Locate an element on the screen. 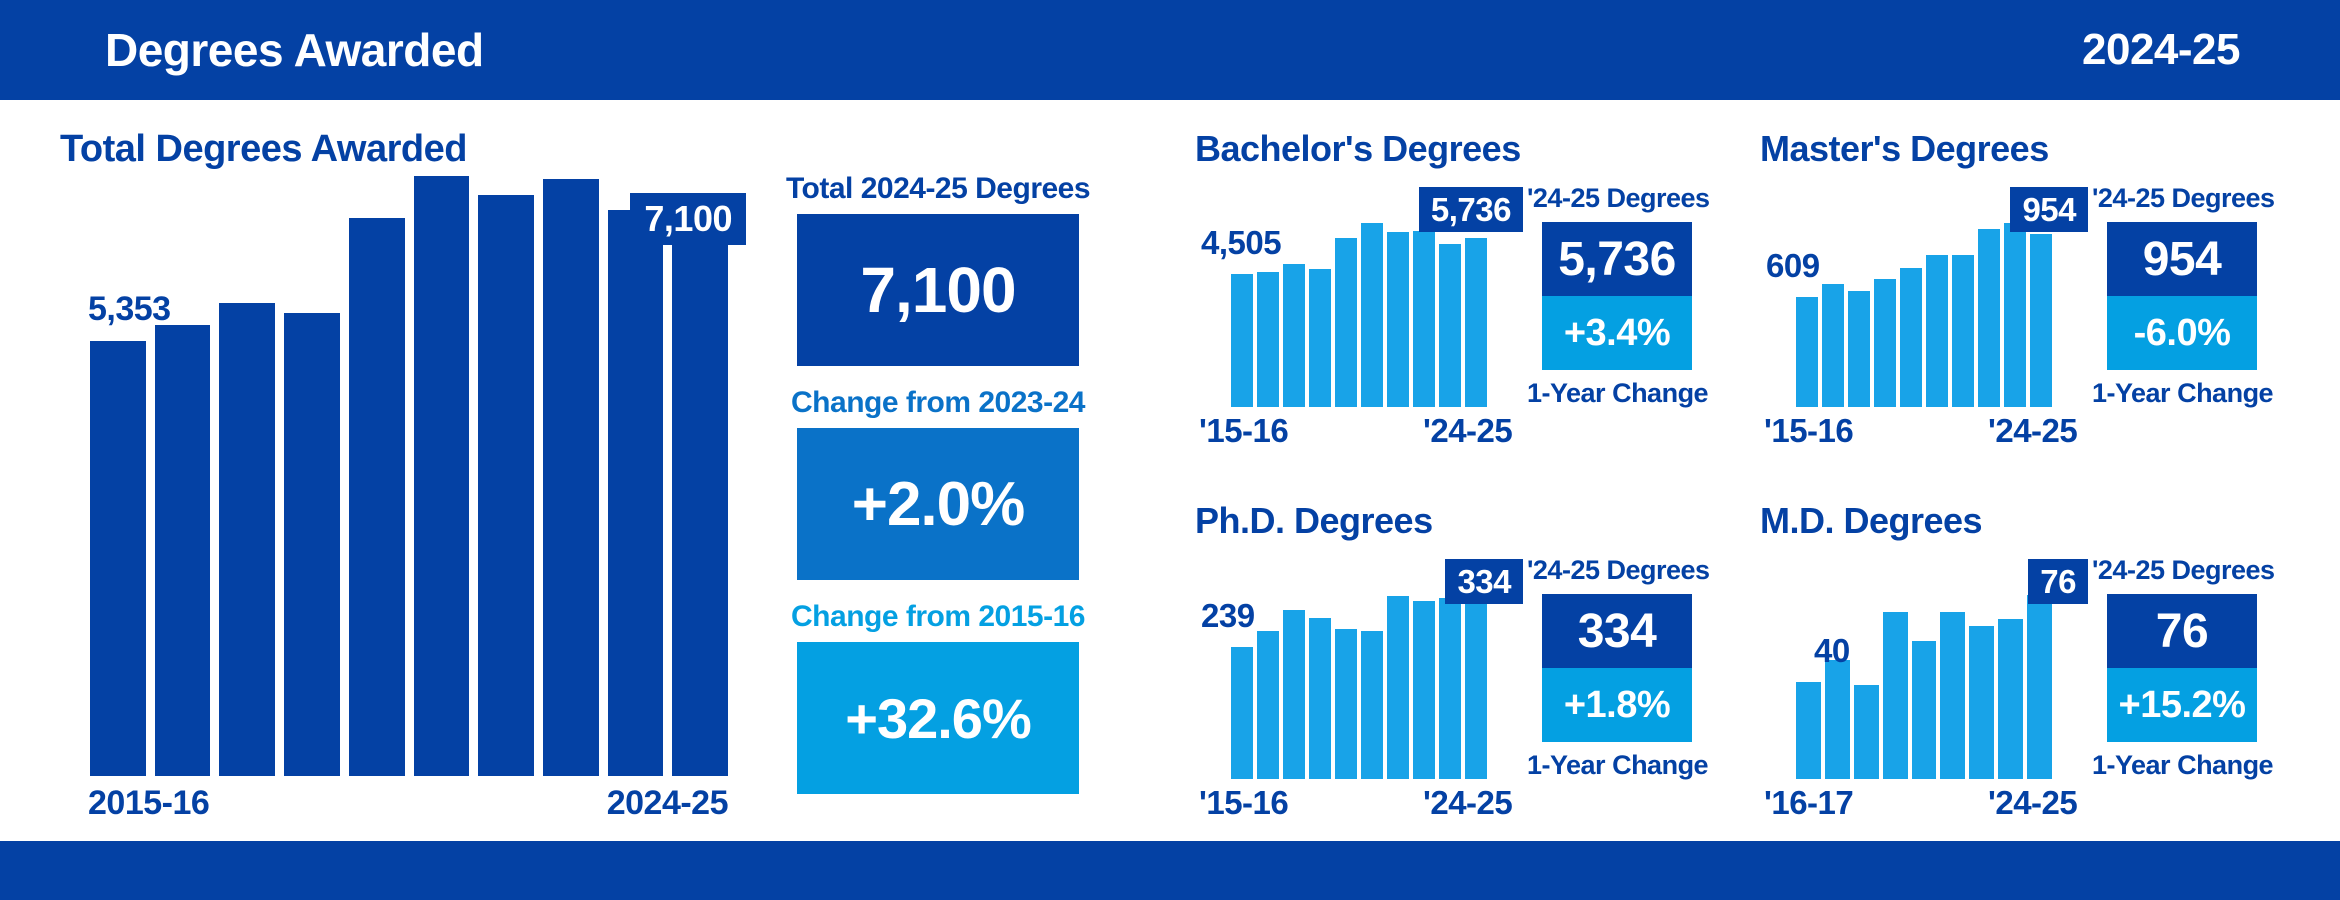 The image size is (2340, 900). md-x-start-label: '16-17 is located at coordinates (1809, 802).